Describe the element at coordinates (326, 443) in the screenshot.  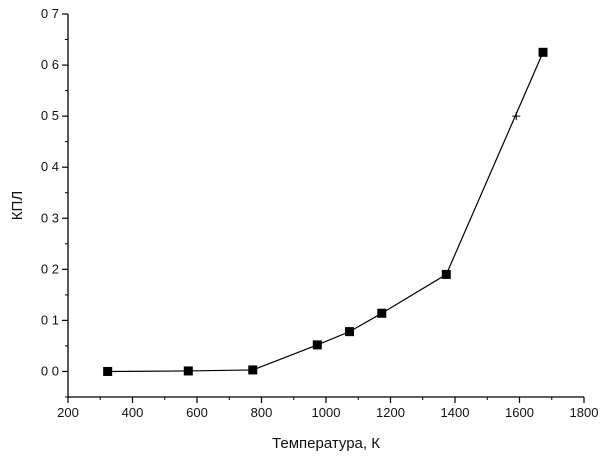
I see `x-axis-label: Температура, К` at that location.